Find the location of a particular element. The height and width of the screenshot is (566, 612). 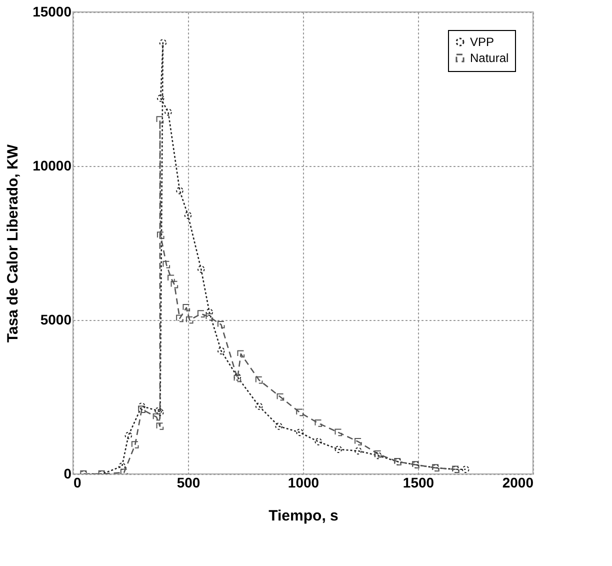

y-tick-label: 10000 is located at coordinates (52, 166).